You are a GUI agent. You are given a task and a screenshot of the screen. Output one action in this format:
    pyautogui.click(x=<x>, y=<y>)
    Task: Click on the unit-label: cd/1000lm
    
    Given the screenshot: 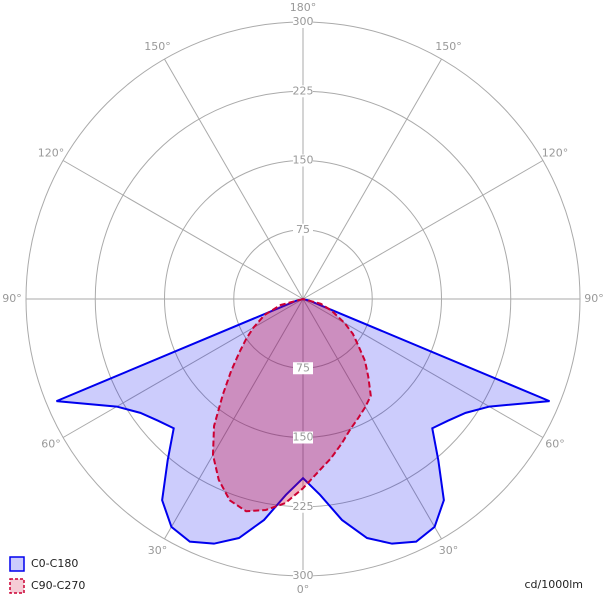 What is the action you would take?
    pyautogui.click(x=553, y=584)
    